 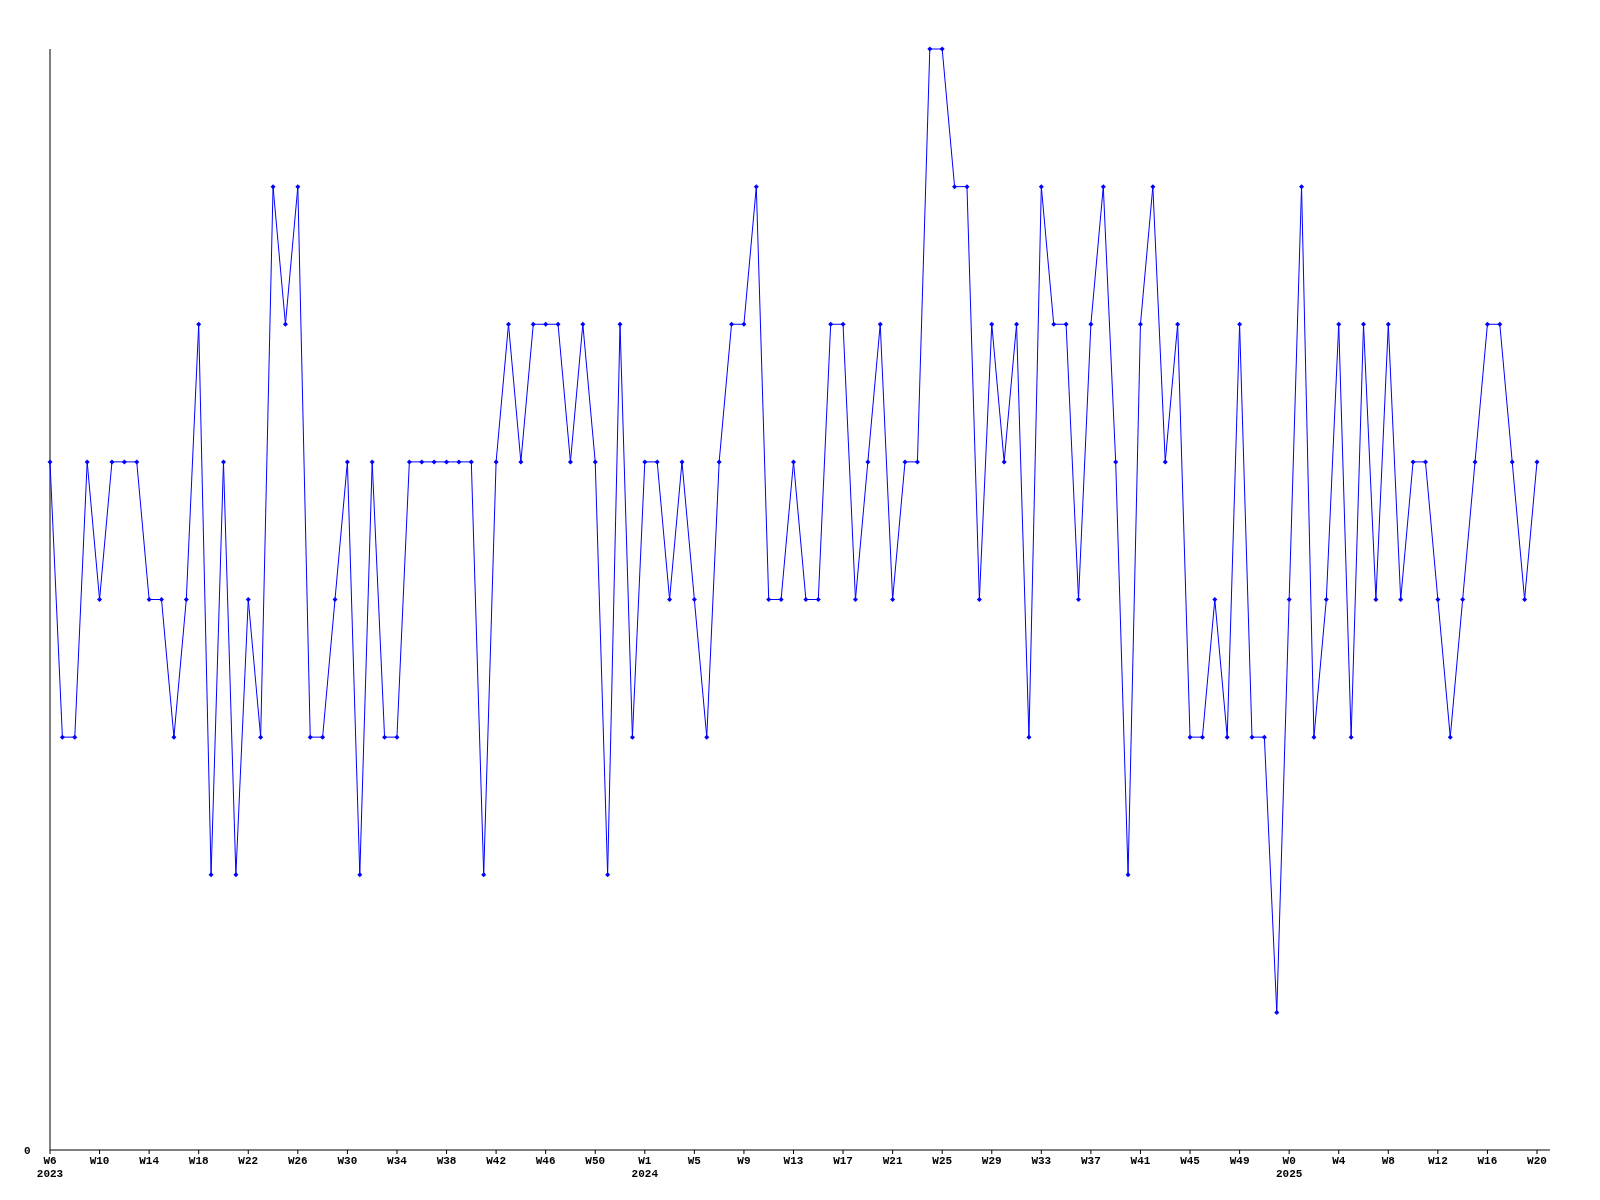 What do you see at coordinates (694, 1161) in the screenshot?
I see `x-tick-label: W5` at bounding box center [694, 1161].